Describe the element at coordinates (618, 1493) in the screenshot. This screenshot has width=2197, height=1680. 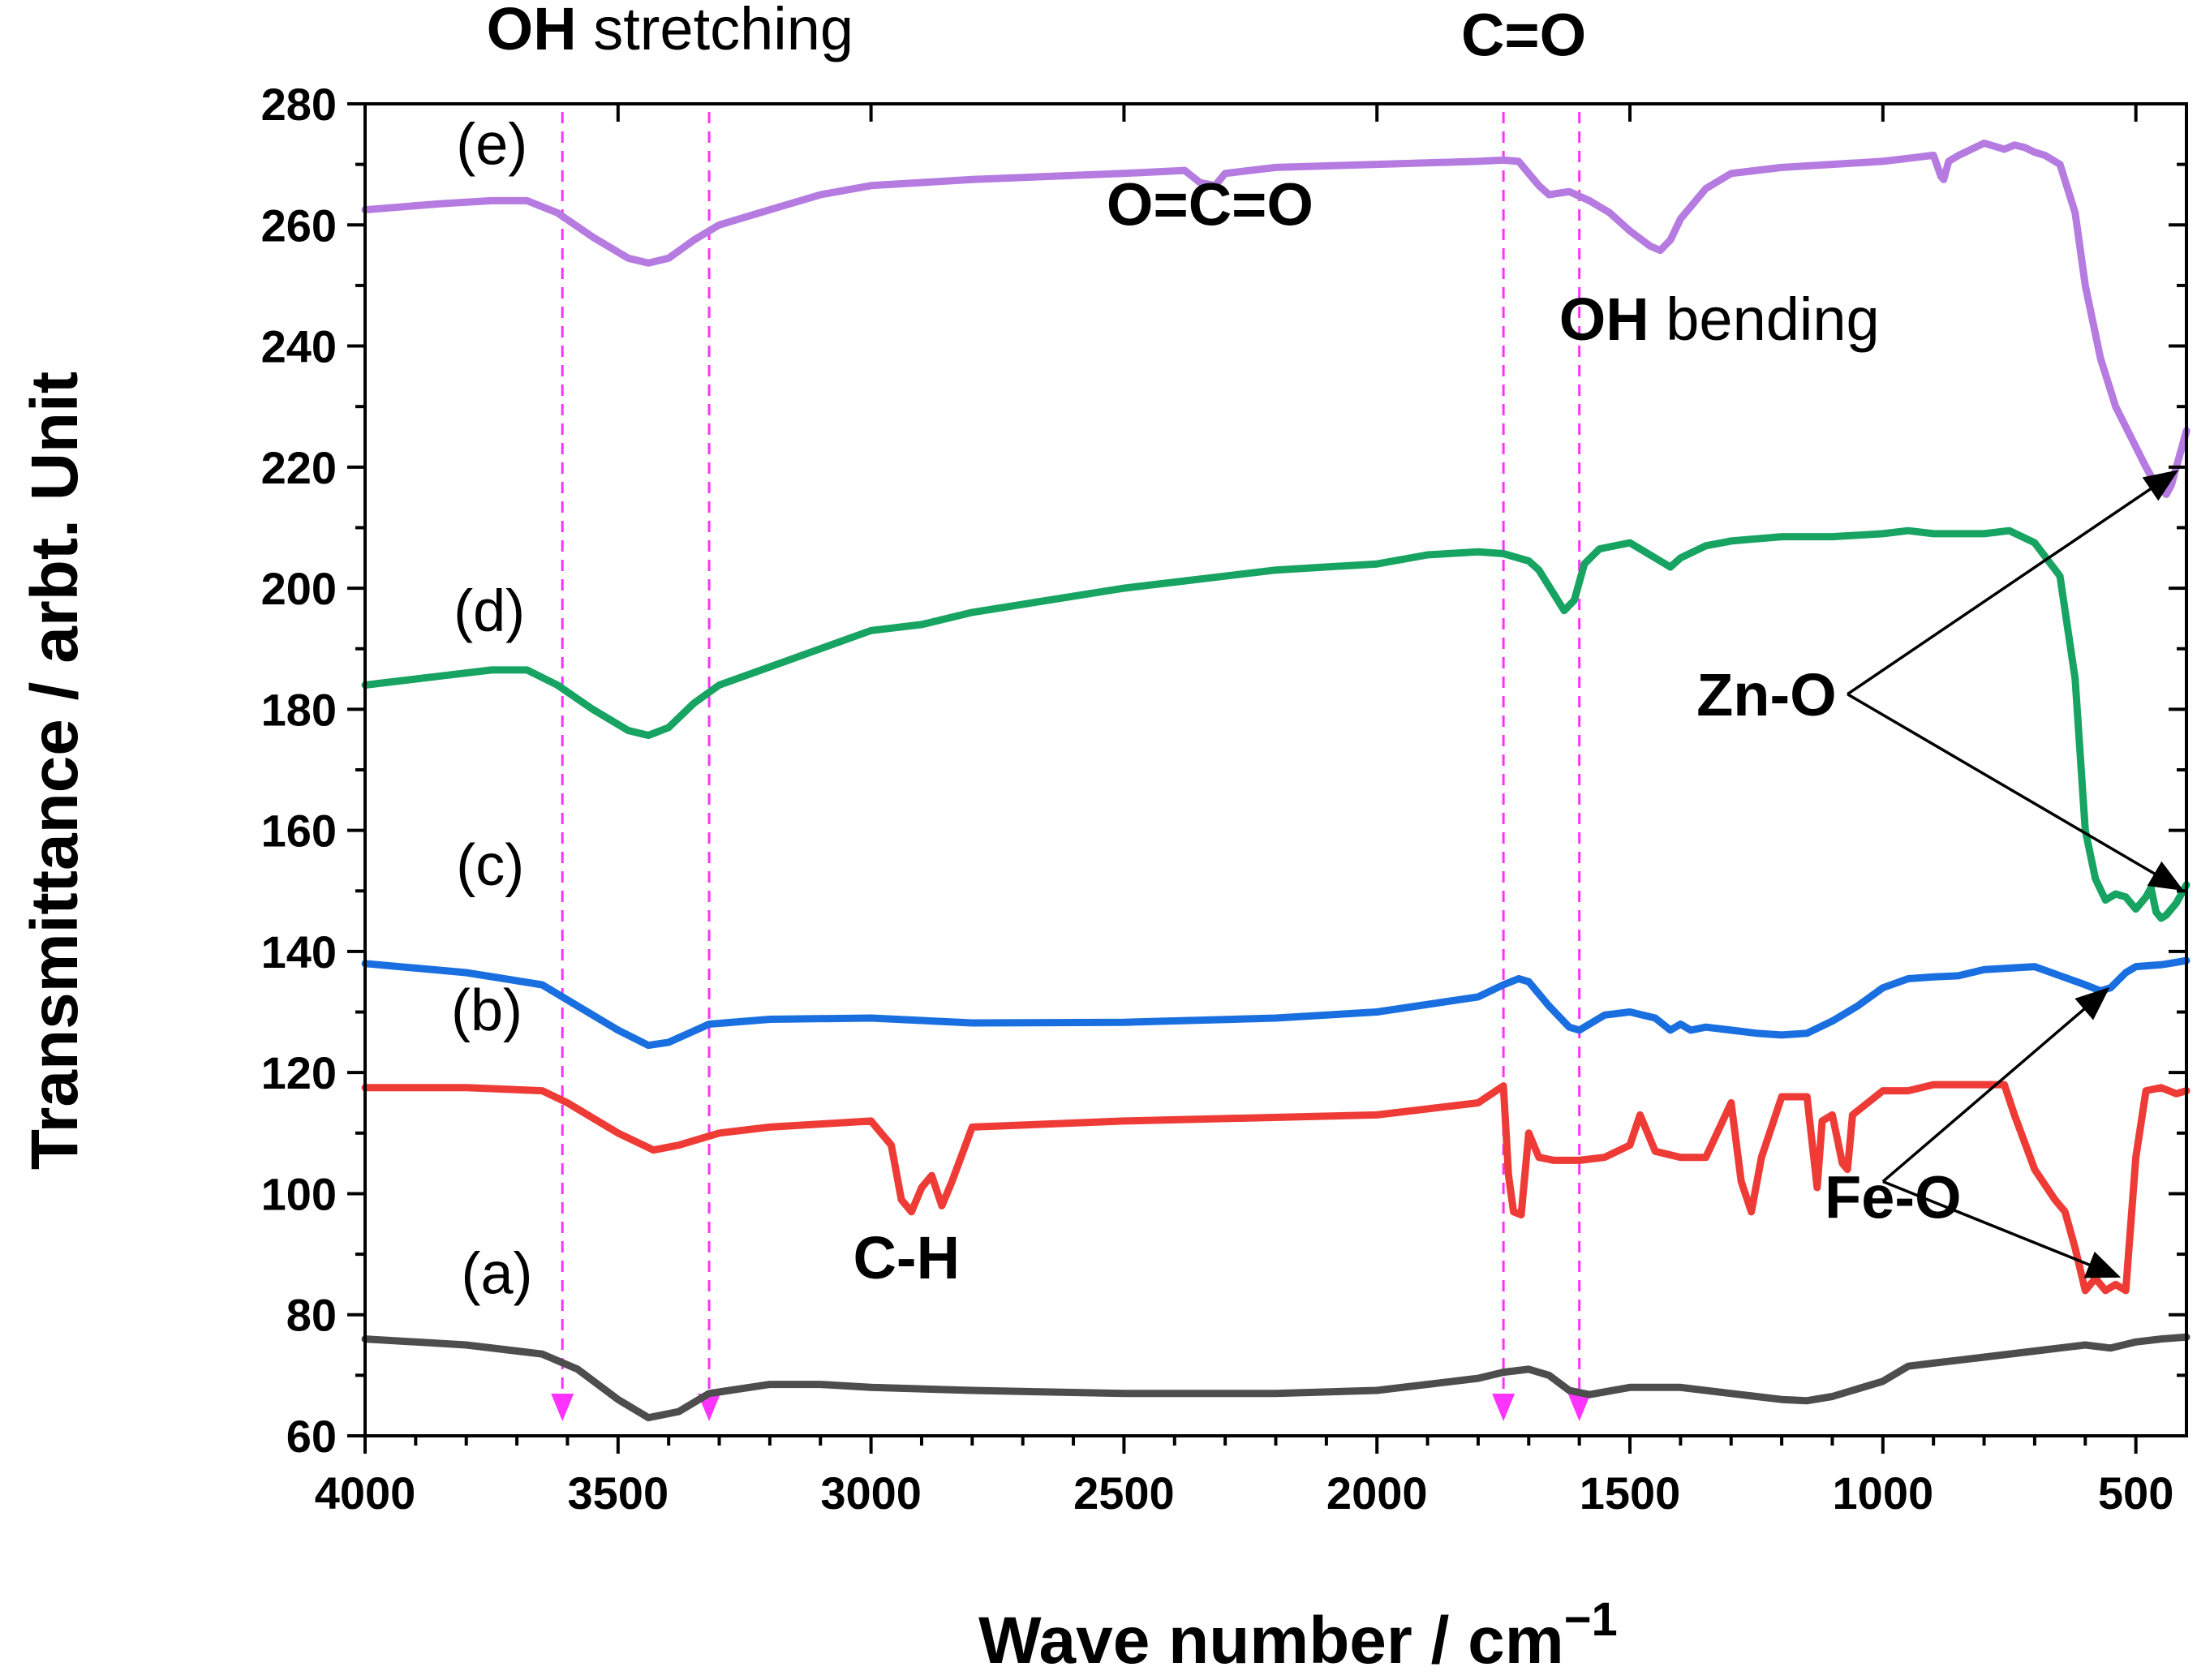
I see `x-tick-label: 3500` at that location.